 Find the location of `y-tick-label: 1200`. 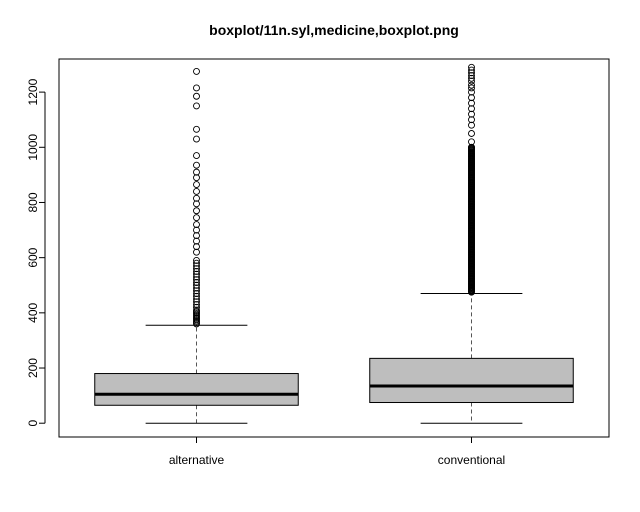

y-tick-label: 1200 is located at coordinates (33, 91).